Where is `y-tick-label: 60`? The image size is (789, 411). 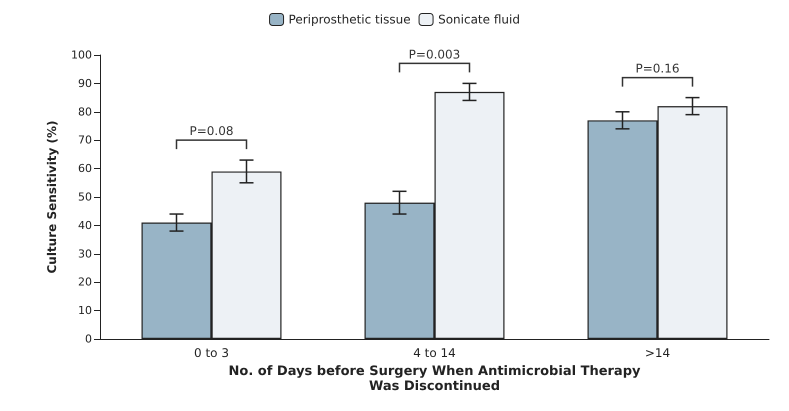 y-tick-label: 60 is located at coordinates (85, 169).